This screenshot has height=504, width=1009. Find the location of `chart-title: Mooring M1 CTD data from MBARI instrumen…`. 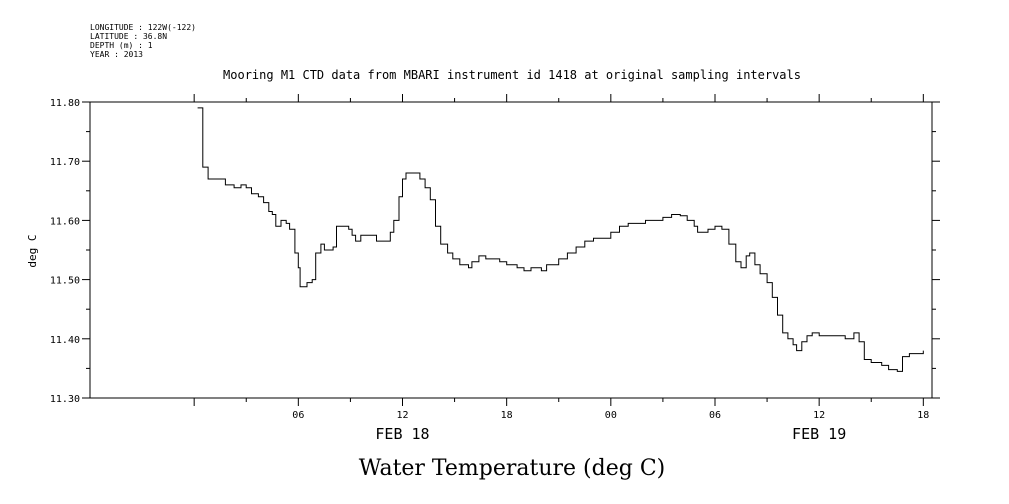

chart-title: Mooring M1 CTD data from MBARI instrumen… is located at coordinates (512, 75).